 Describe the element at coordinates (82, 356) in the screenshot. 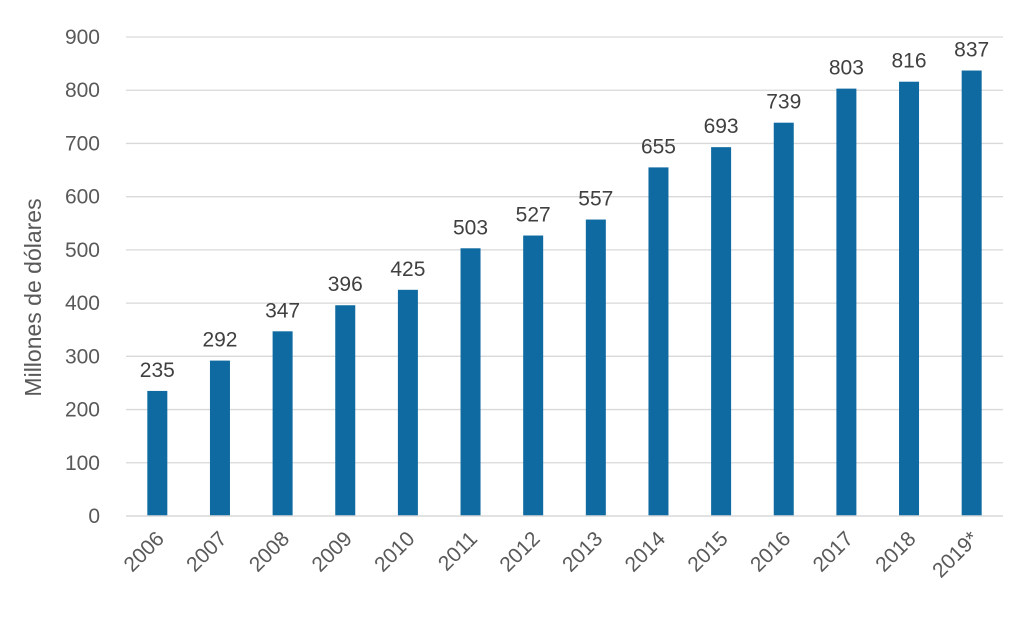

I see `y-tick-label: 300` at that location.